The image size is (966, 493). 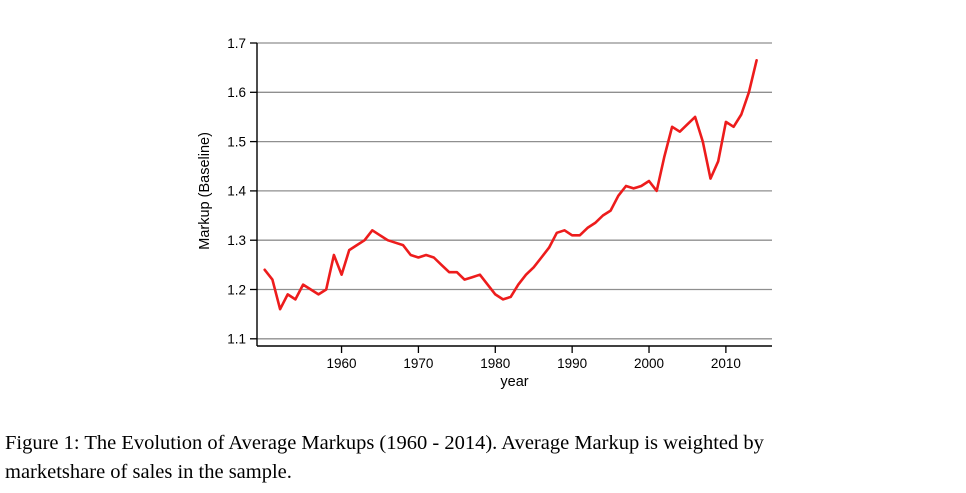 What do you see at coordinates (236, 339) in the screenshot?
I see `y-tick-label: 1.1` at bounding box center [236, 339].